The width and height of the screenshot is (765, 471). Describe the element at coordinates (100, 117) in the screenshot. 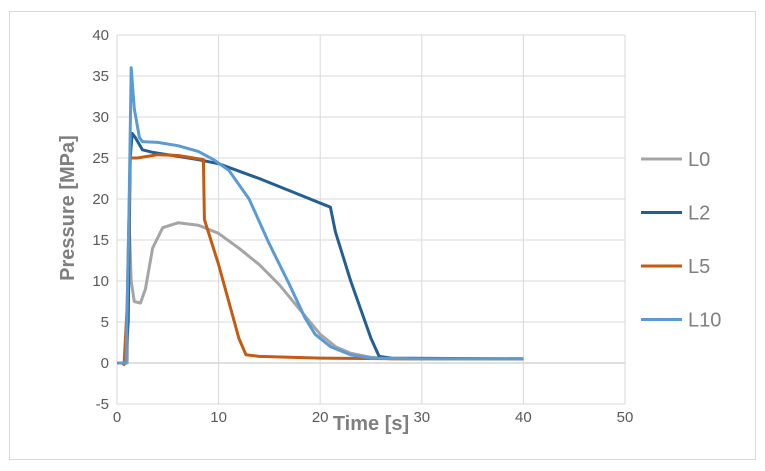

I see `y-tick-label: 30` at that location.